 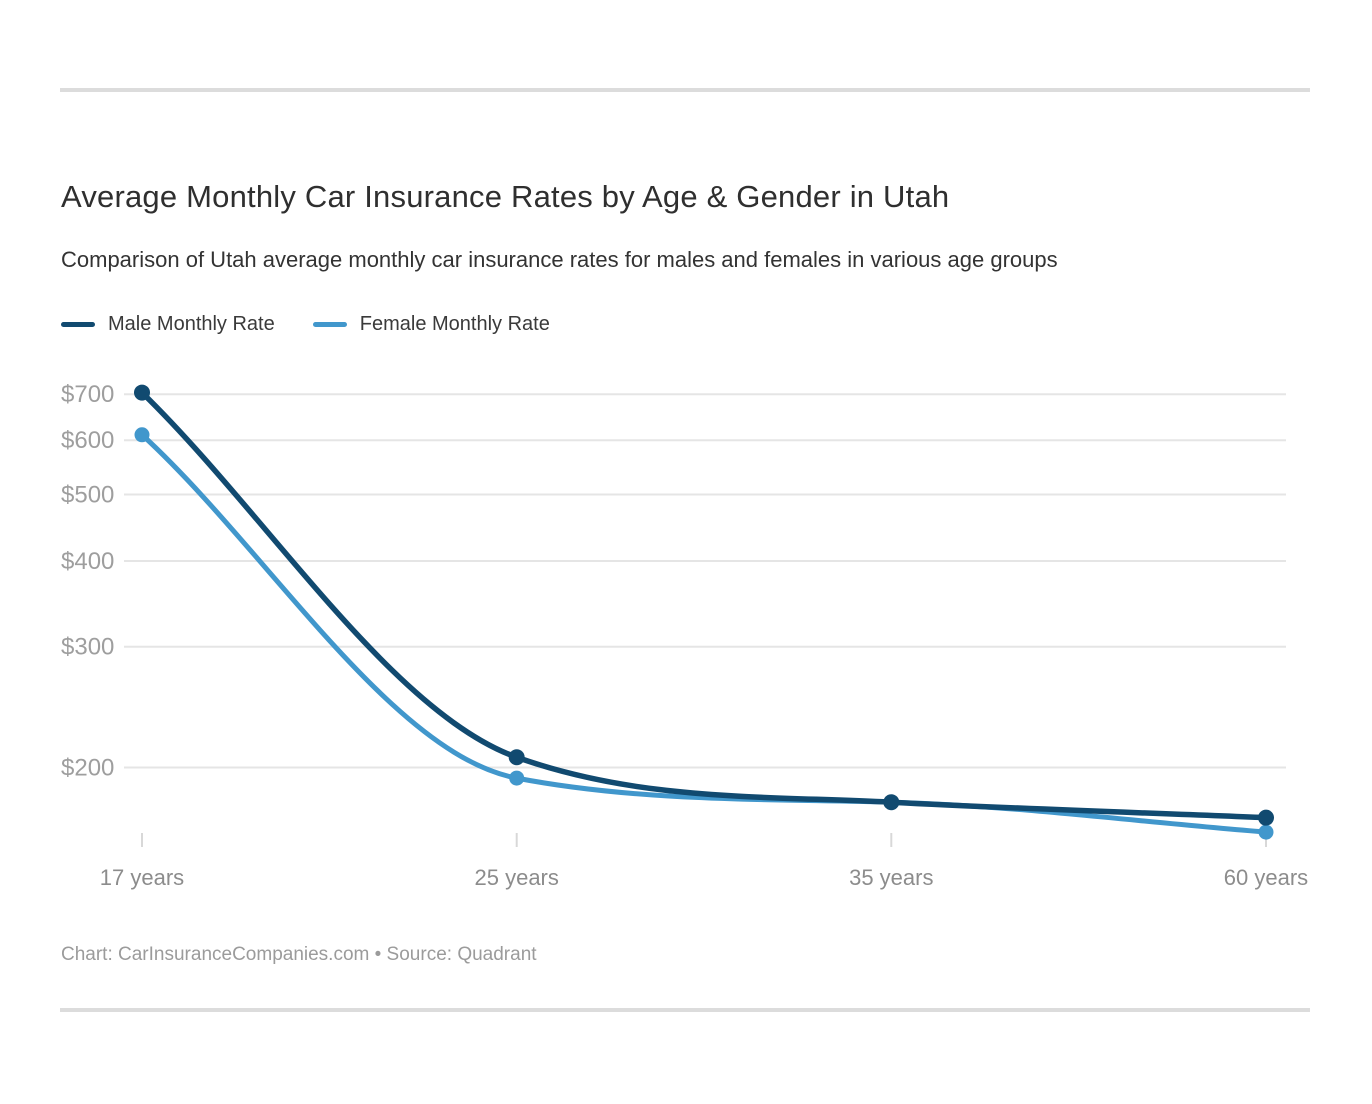 What do you see at coordinates (329, 324) in the screenshot?
I see `female-line-swatch` at bounding box center [329, 324].